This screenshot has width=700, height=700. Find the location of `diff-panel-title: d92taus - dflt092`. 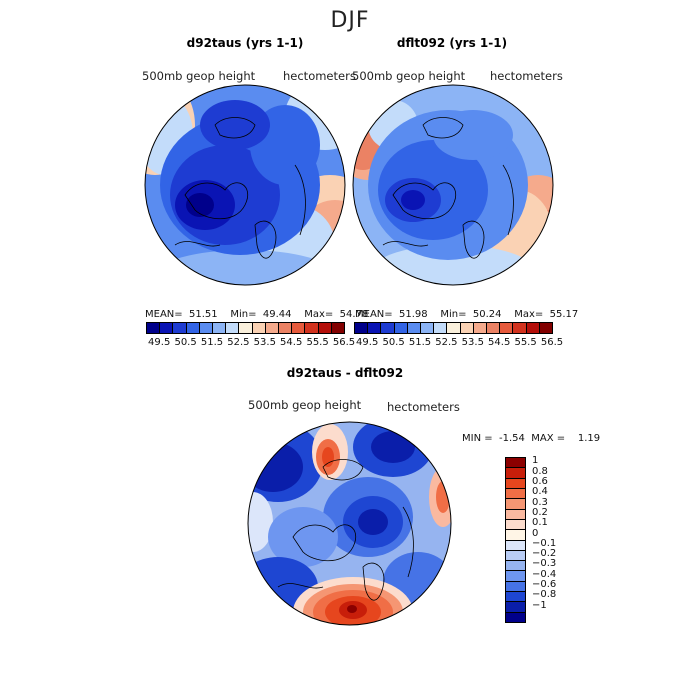

diff-panel-title: d92taus - dflt092 is located at coordinates (345, 373).